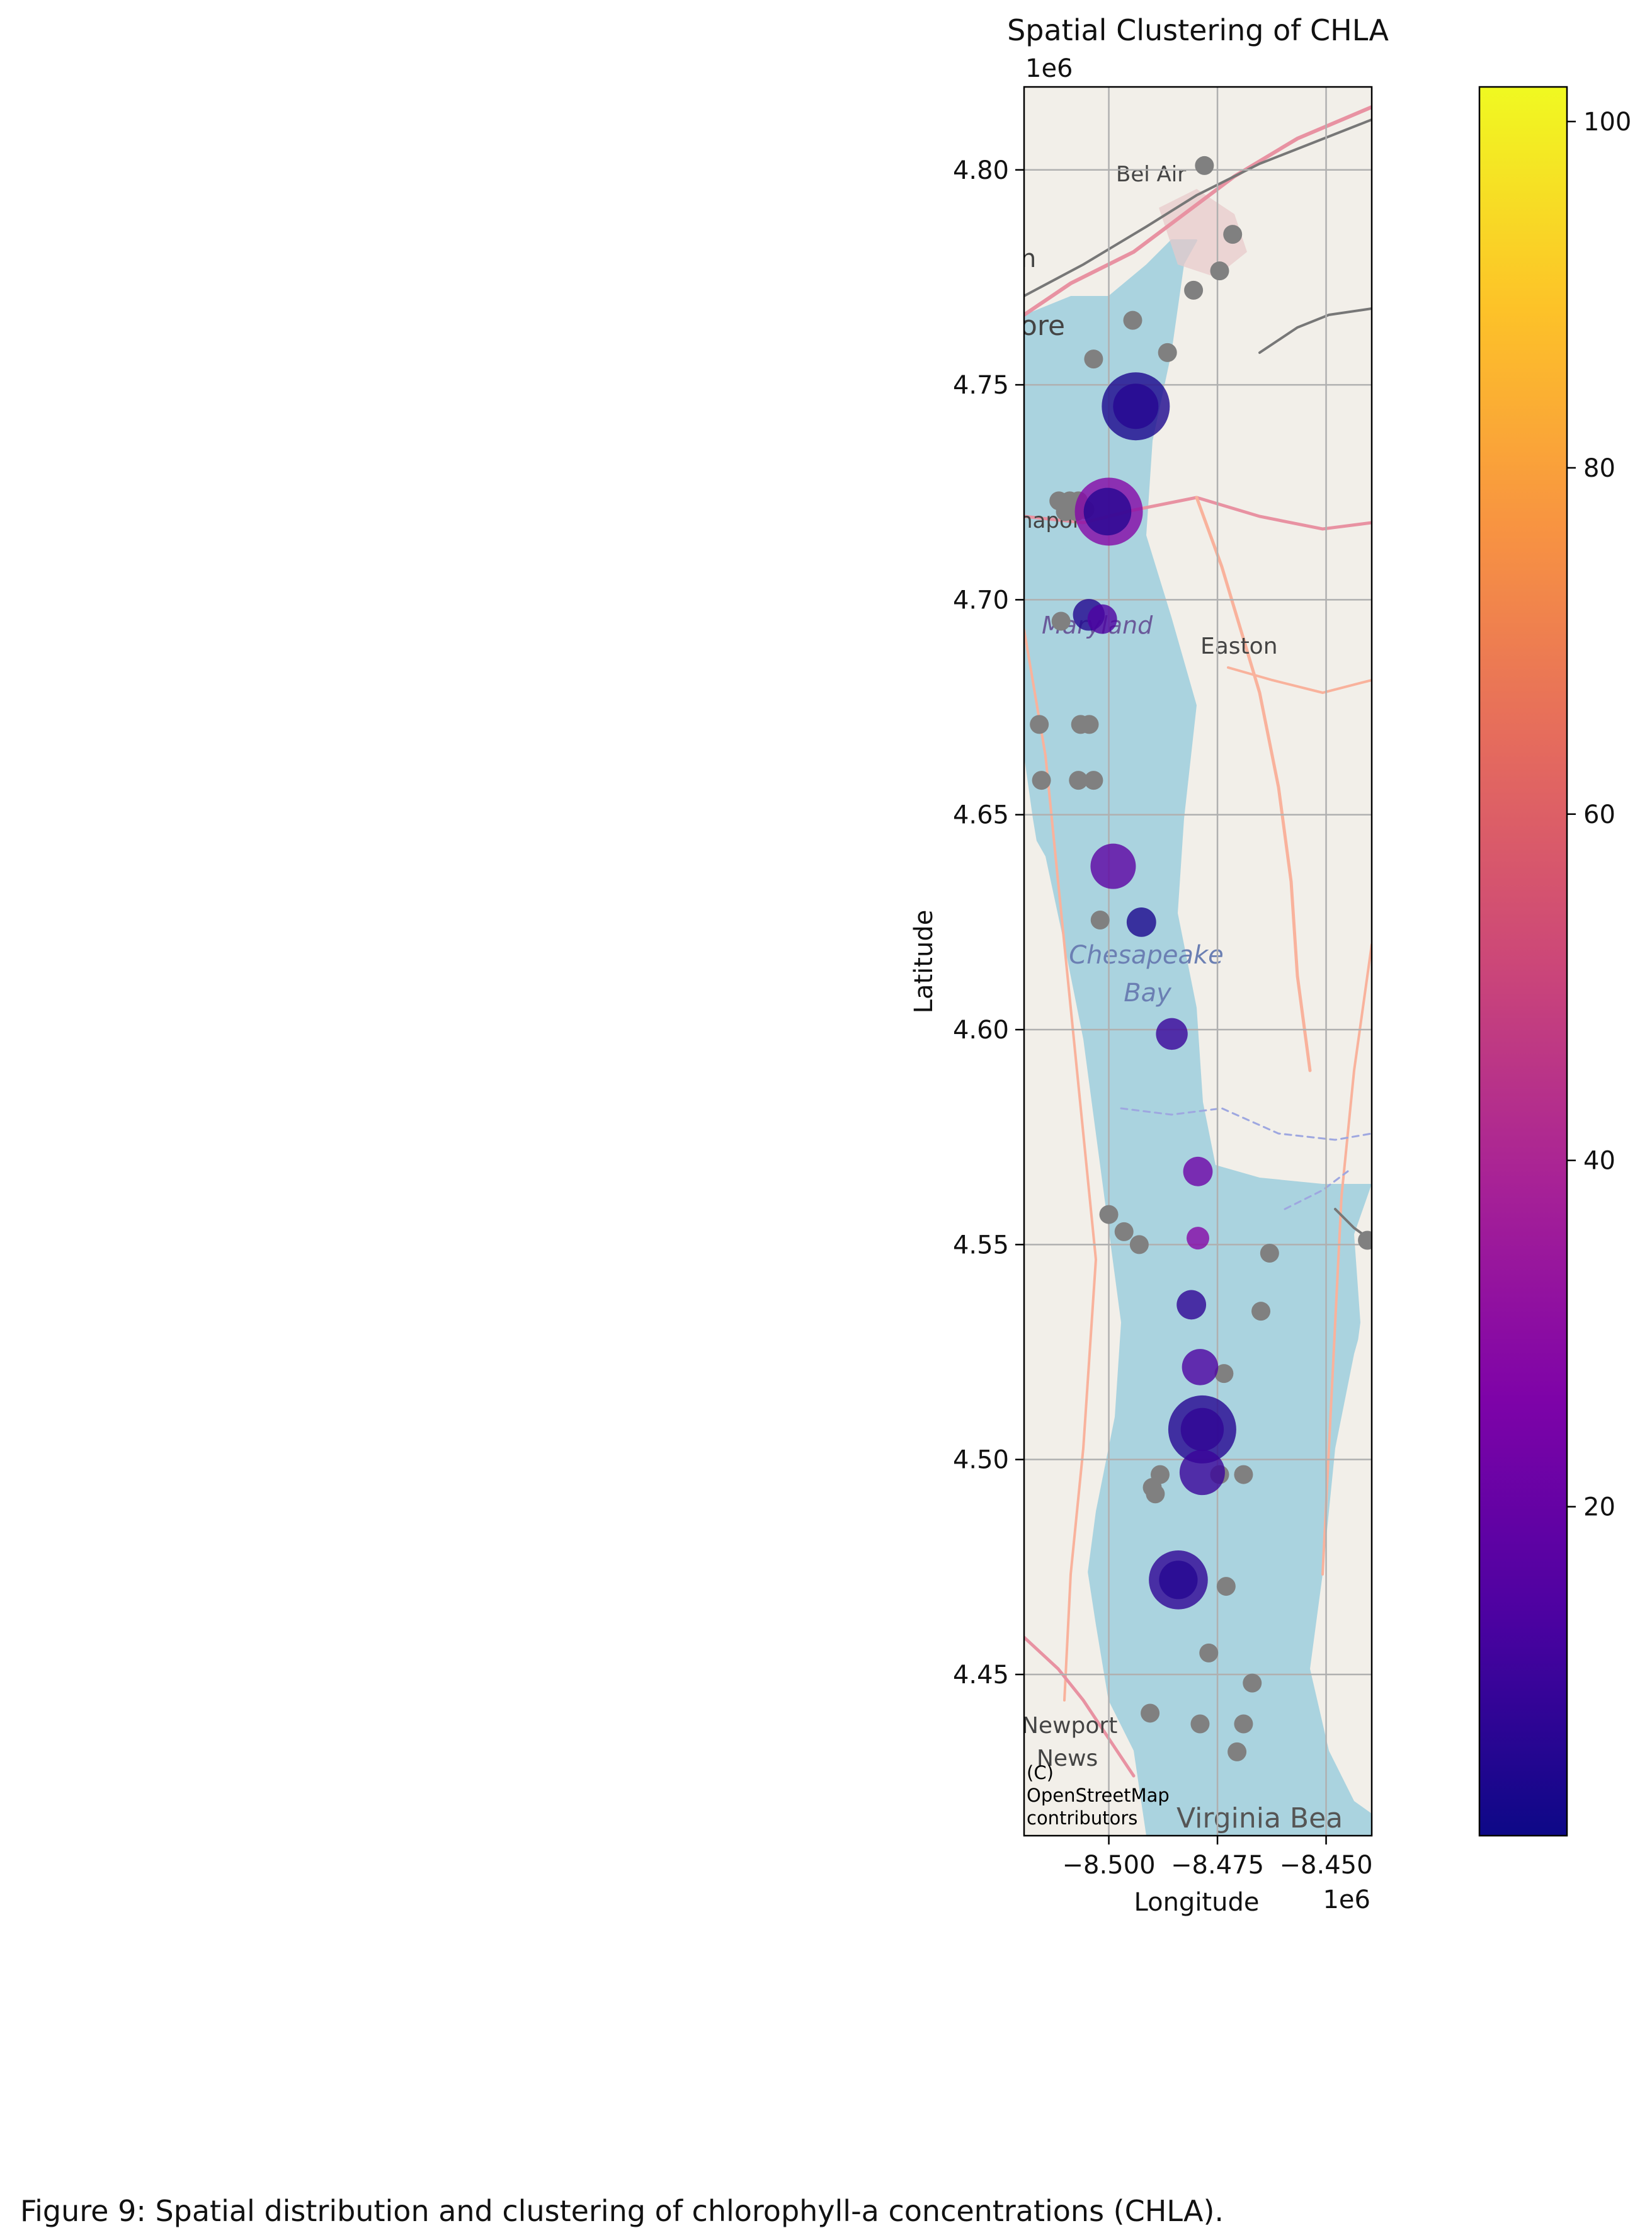 This screenshot has height=2228, width=1652. I want to click on cluster-points, so click(1155, 991).